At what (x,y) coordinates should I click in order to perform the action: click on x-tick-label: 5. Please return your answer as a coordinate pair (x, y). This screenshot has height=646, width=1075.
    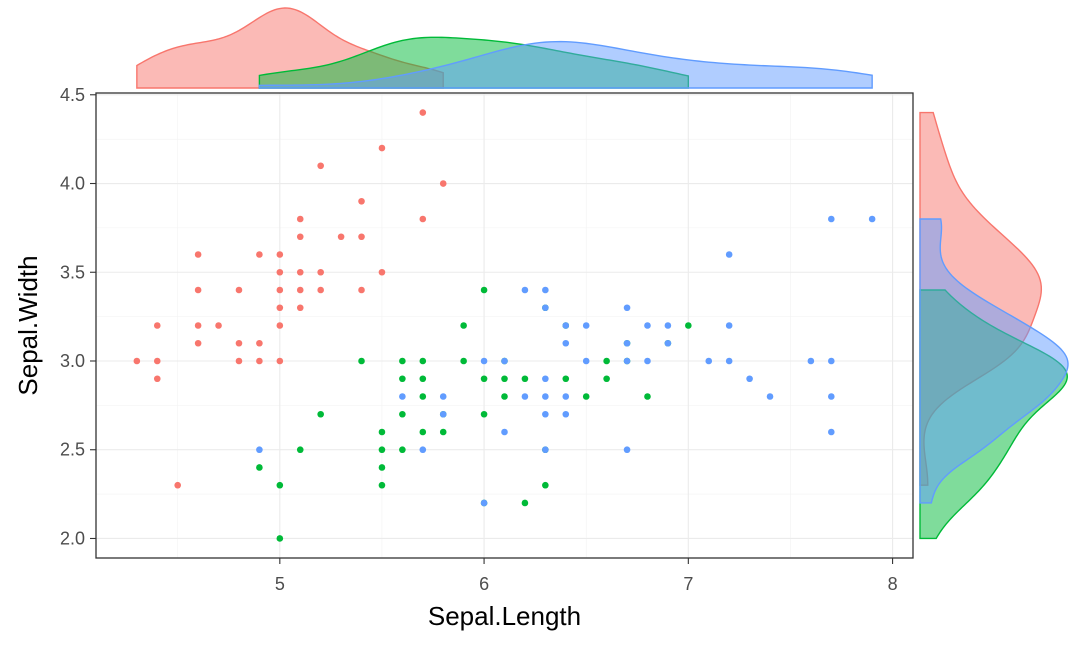
    Looking at the image, I should click on (280, 584).